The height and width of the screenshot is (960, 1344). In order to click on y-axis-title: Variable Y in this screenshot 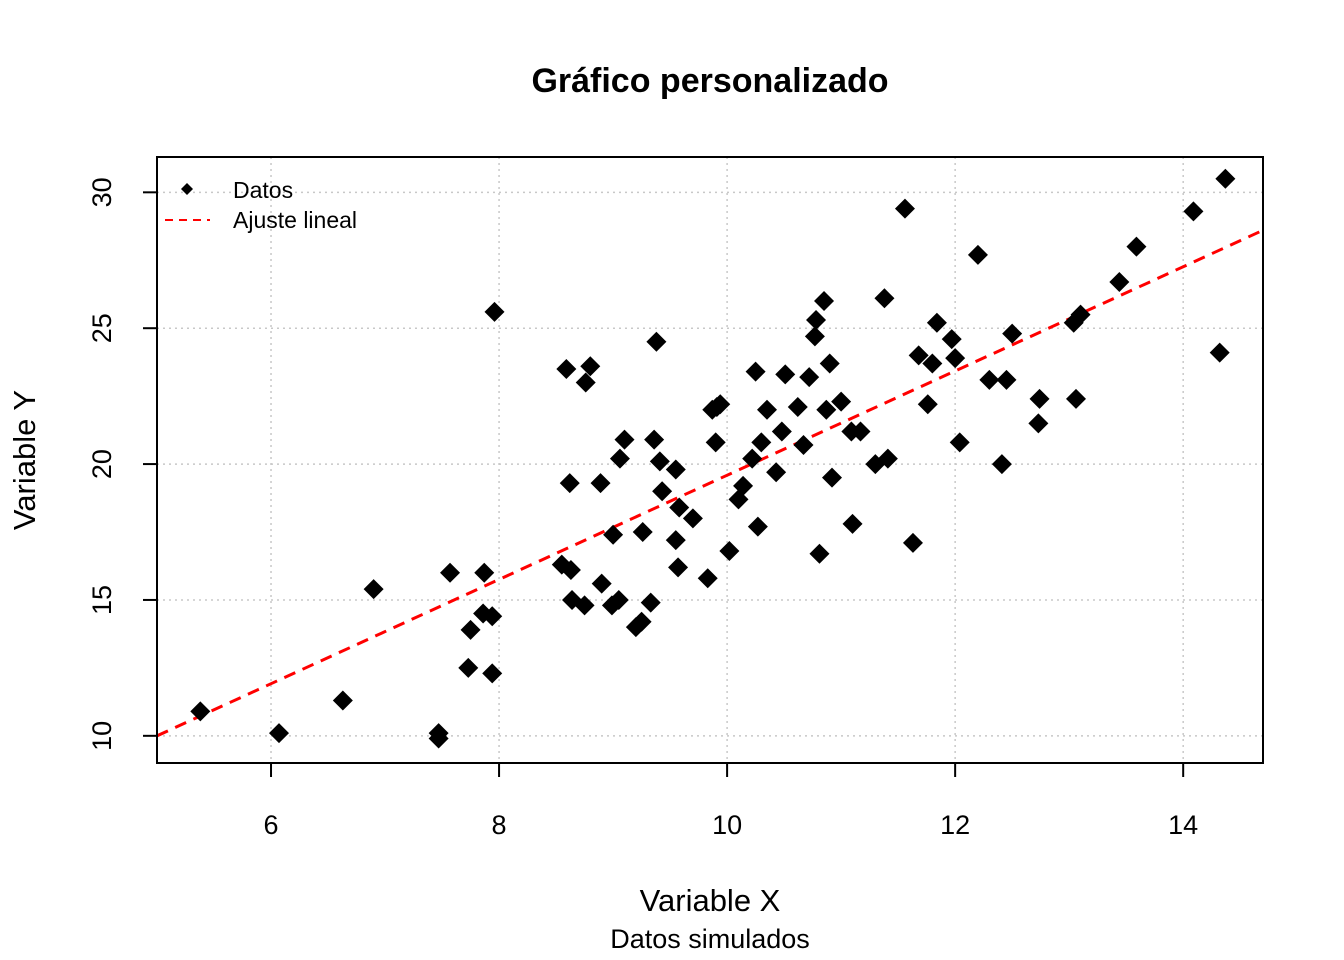, I will do `click(24, 460)`.